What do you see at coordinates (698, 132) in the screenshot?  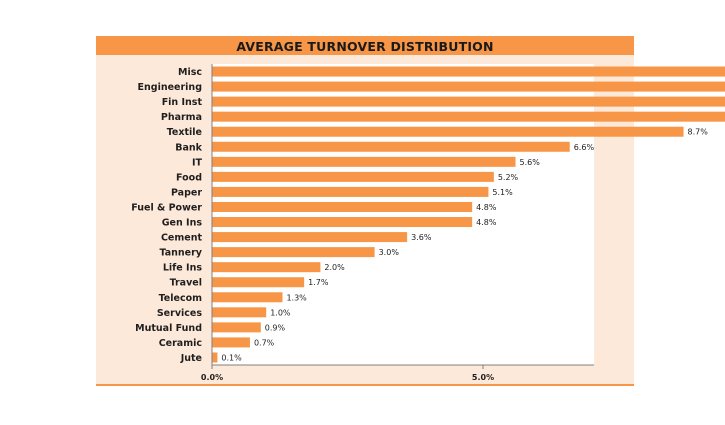 I see `data-label: 8.7%` at bounding box center [698, 132].